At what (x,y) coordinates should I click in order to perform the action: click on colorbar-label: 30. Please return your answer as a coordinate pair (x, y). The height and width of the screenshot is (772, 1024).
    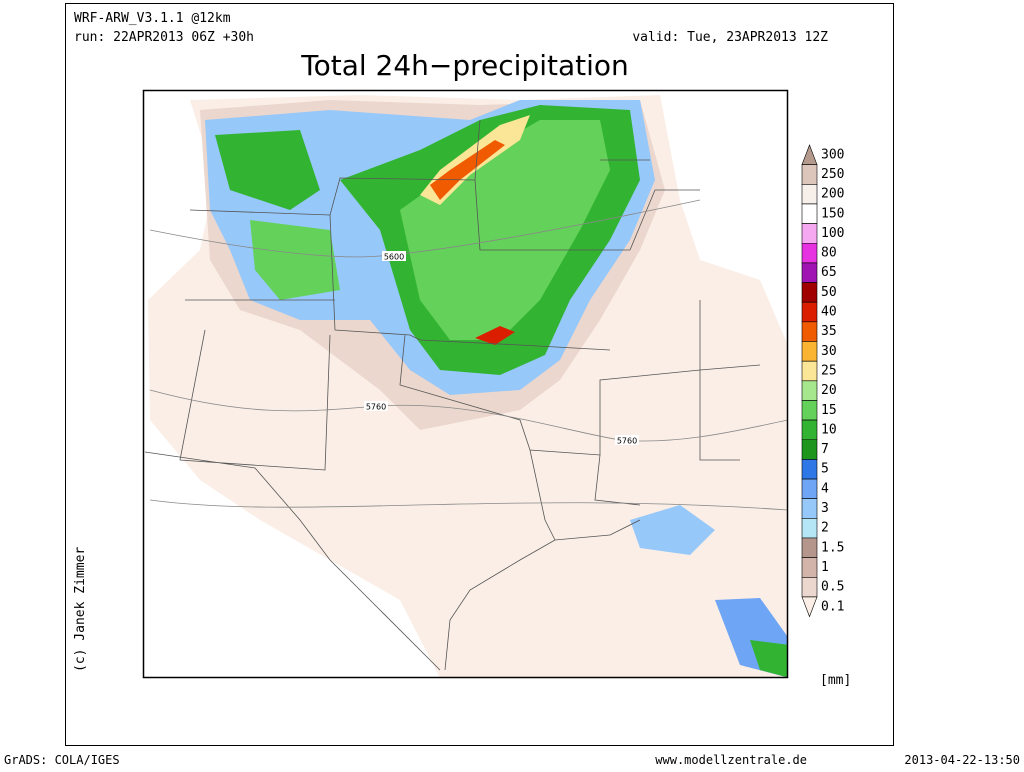
    Looking at the image, I should click on (829, 351).